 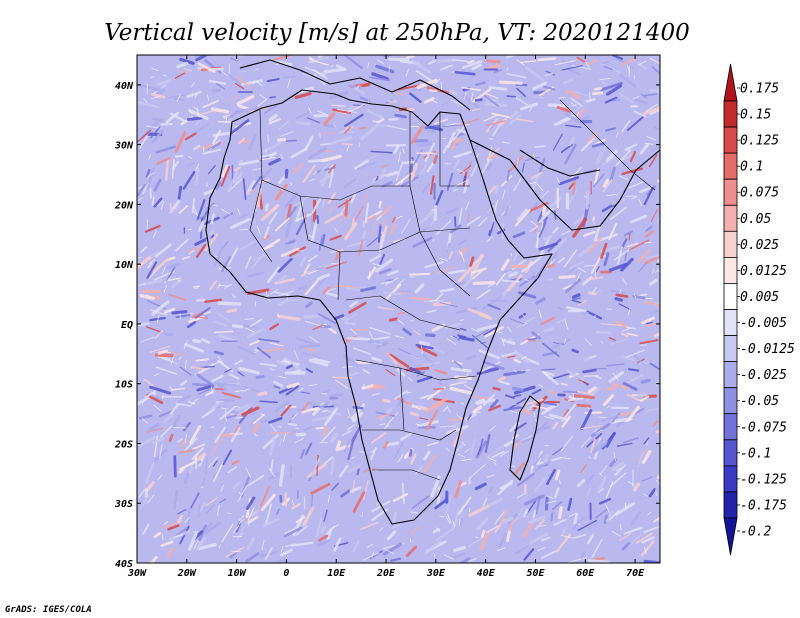 I want to click on colorbar-swatch, so click(x=730, y=166).